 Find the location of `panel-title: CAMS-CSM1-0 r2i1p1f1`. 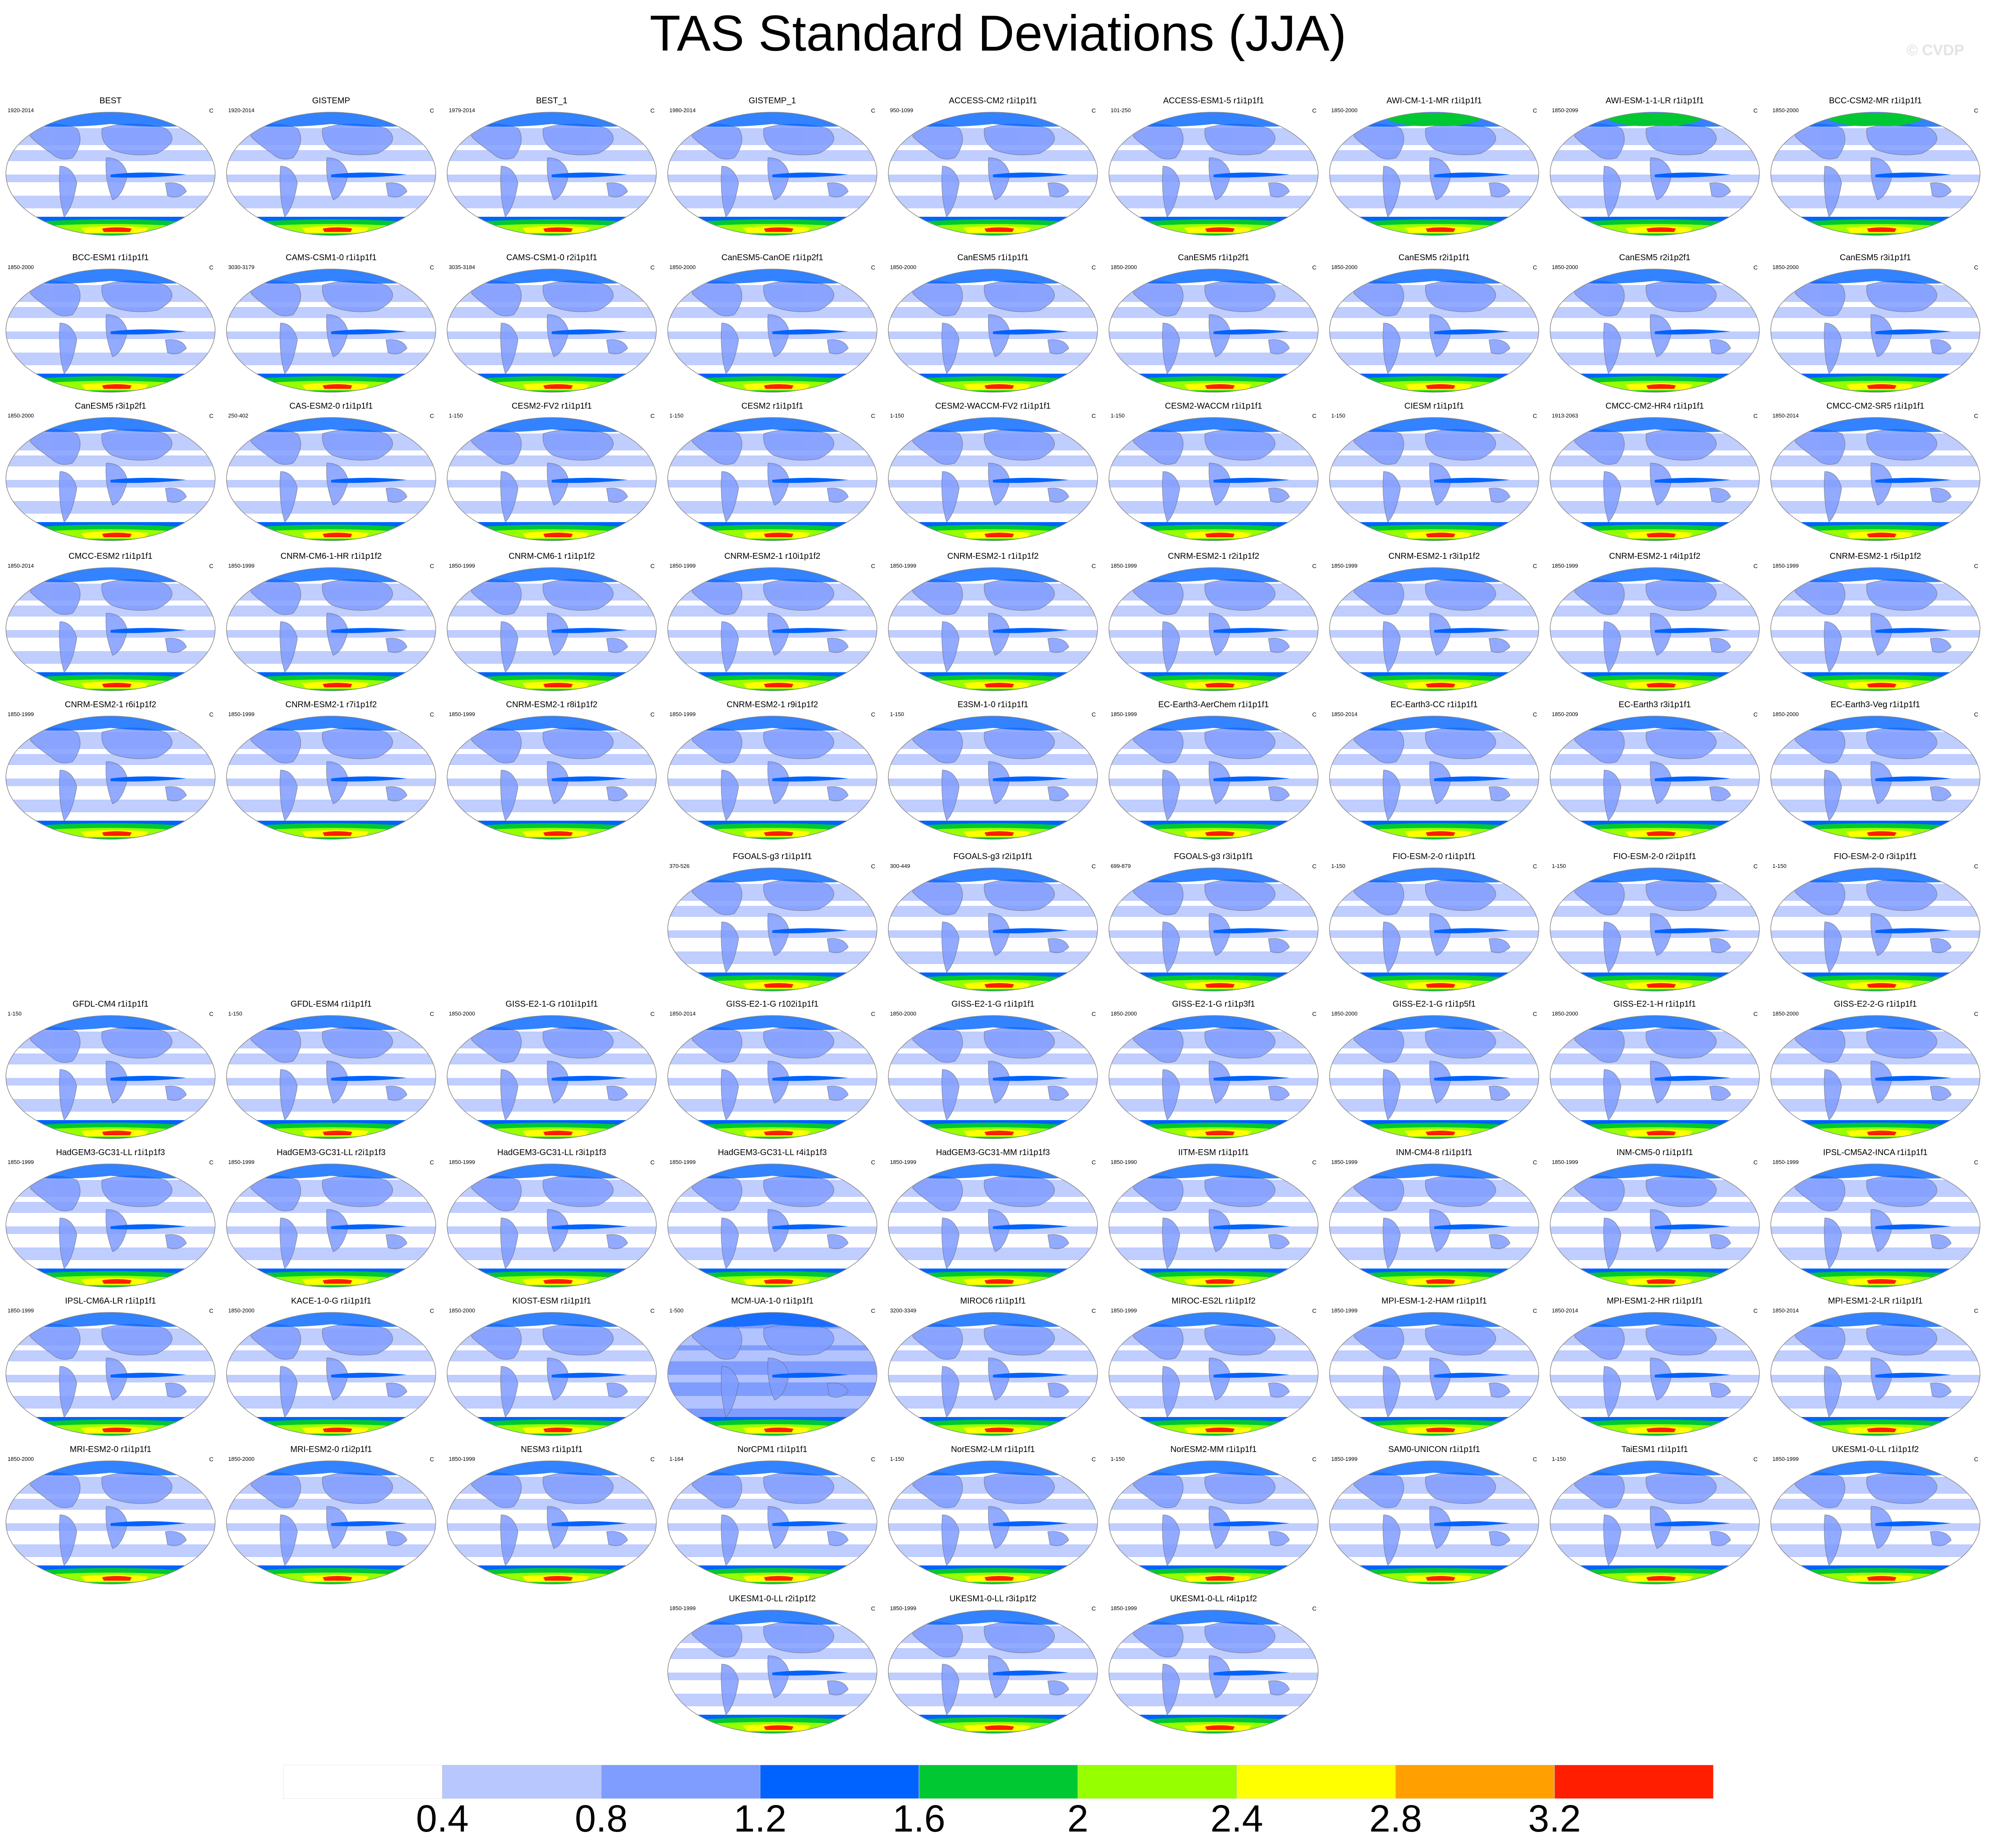

panel-title: CAMS-CSM1-0 r2i1p1f1 is located at coordinates (552, 257).